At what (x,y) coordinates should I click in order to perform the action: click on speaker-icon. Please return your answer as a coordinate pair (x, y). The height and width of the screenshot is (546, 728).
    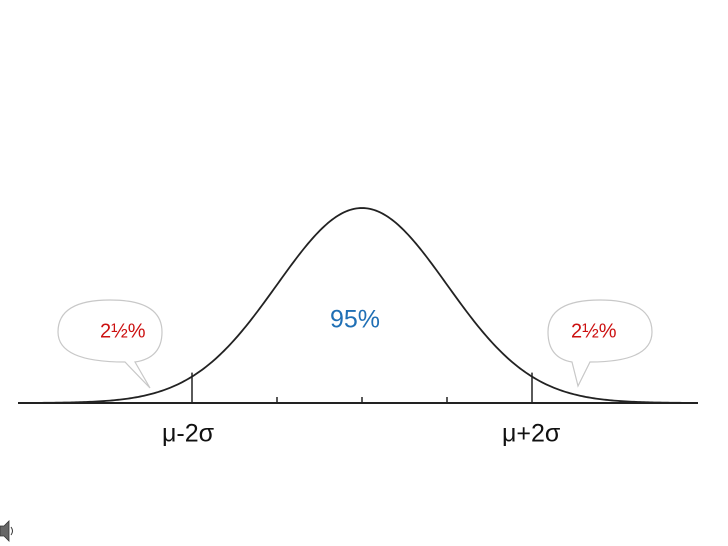
    Looking at the image, I should click on (6, 531).